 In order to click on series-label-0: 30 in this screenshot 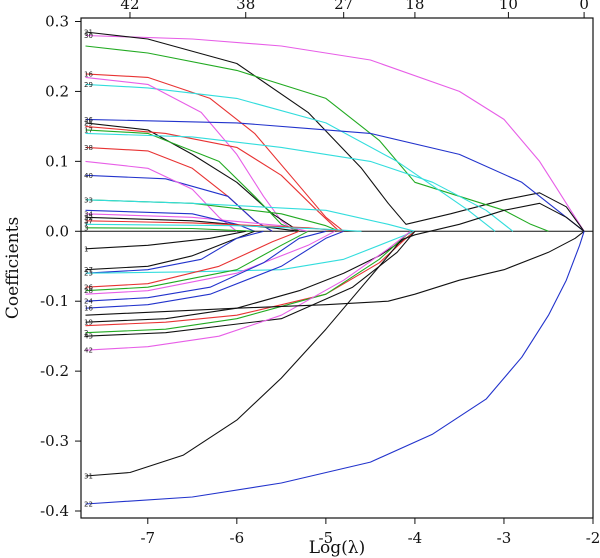, I will do `click(88, 36)`.